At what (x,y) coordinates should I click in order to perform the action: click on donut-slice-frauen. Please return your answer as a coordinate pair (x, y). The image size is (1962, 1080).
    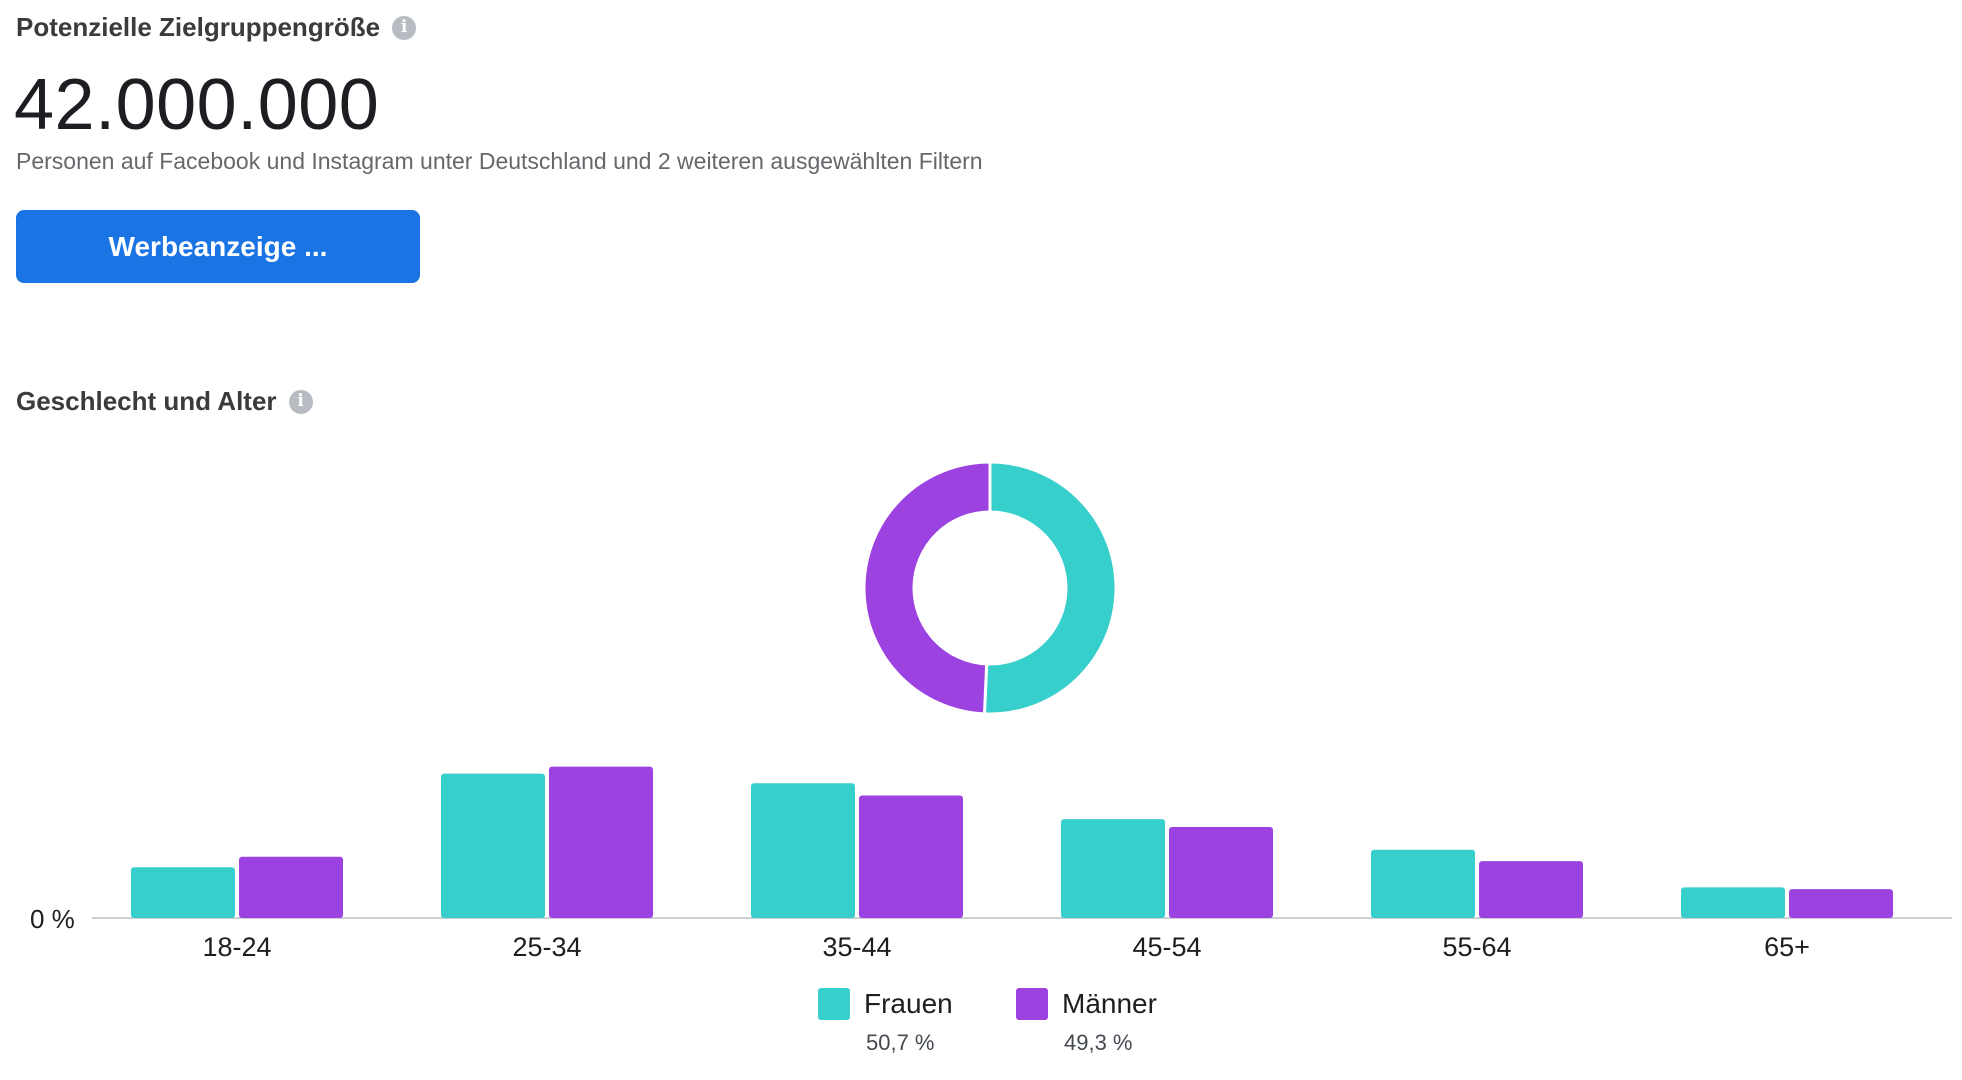
    Looking at the image, I should click on (1050, 588).